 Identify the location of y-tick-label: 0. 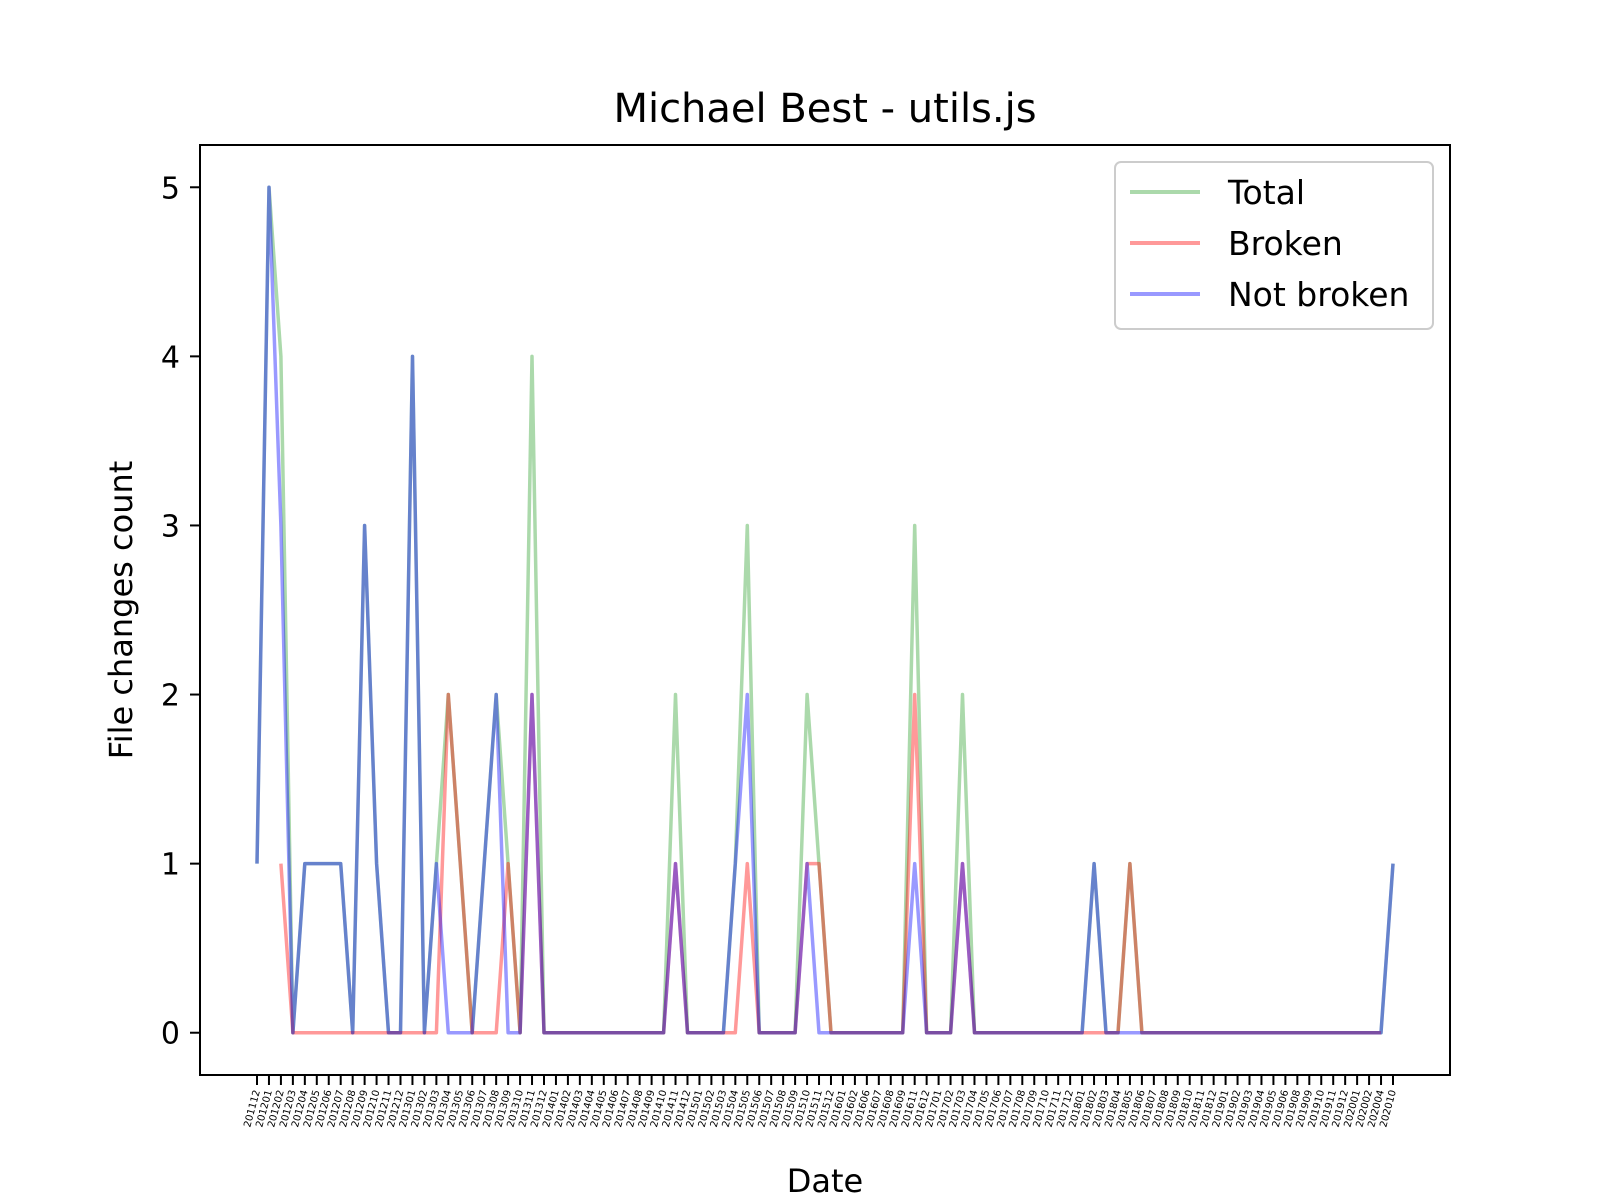
(170, 1034).